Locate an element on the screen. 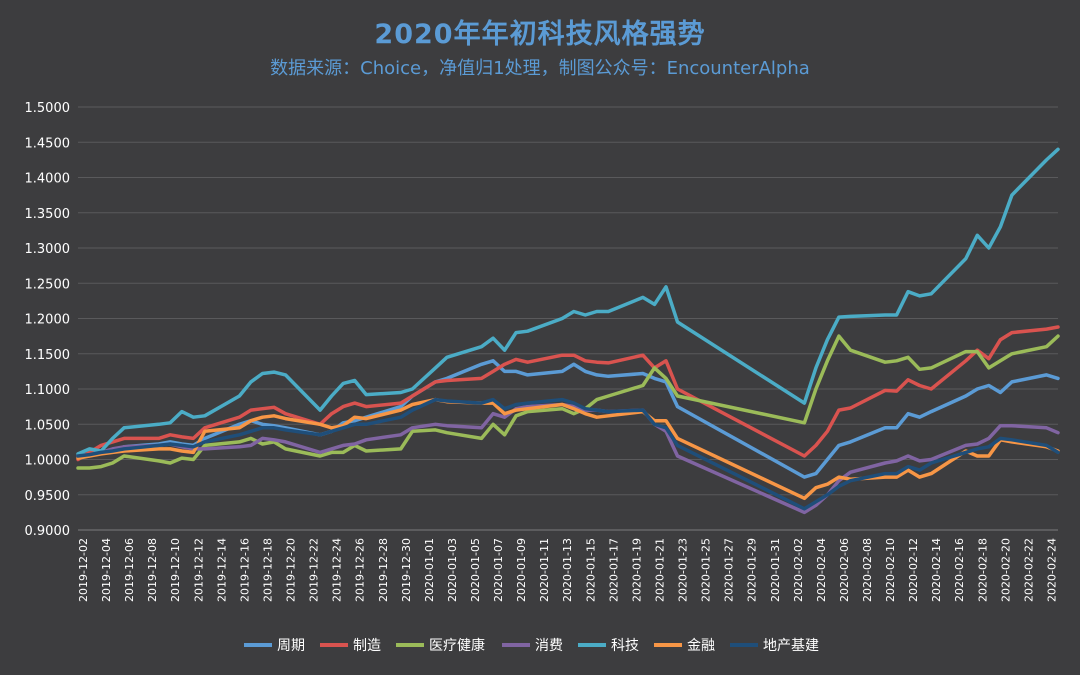 The image size is (1080, 675). y-tick-label: 1.4500 is located at coordinates (48, 143).